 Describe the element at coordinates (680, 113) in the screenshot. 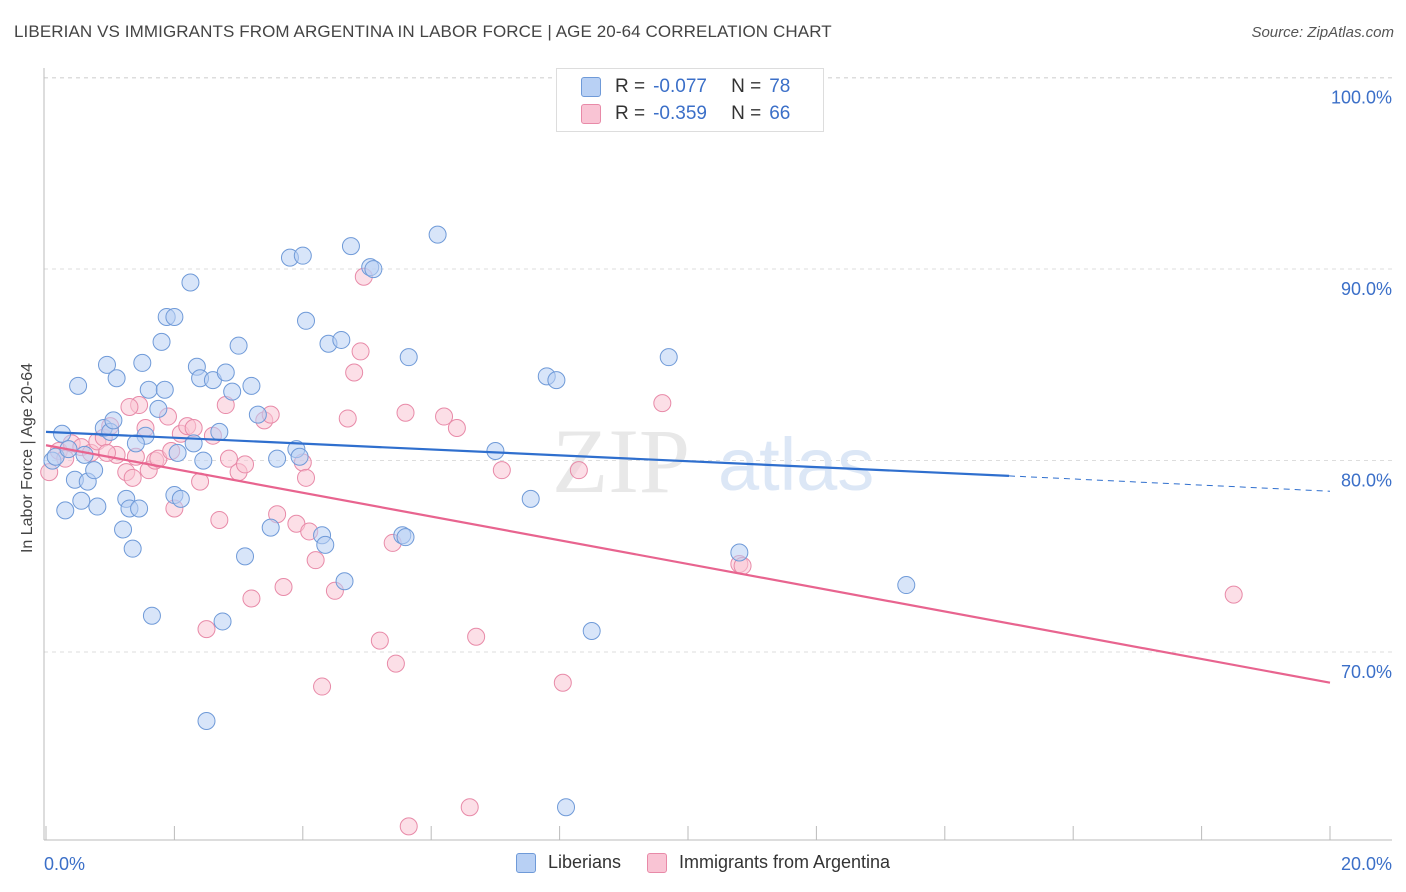

I see `r-value: -0.359` at that location.